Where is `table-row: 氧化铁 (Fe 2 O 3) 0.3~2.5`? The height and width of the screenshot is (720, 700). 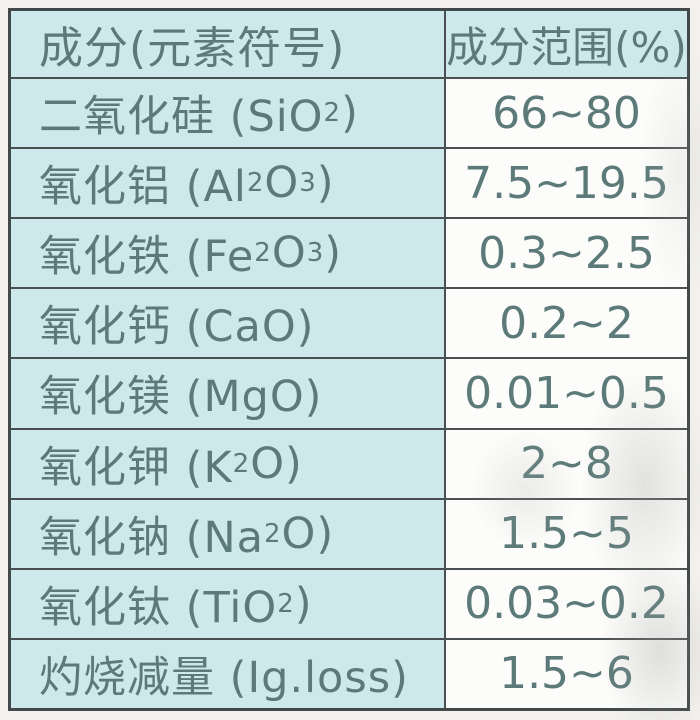 table-row: 氧化铁 (Fe 2 O 3) 0.3~2.5 is located at coordinates (349, 252).